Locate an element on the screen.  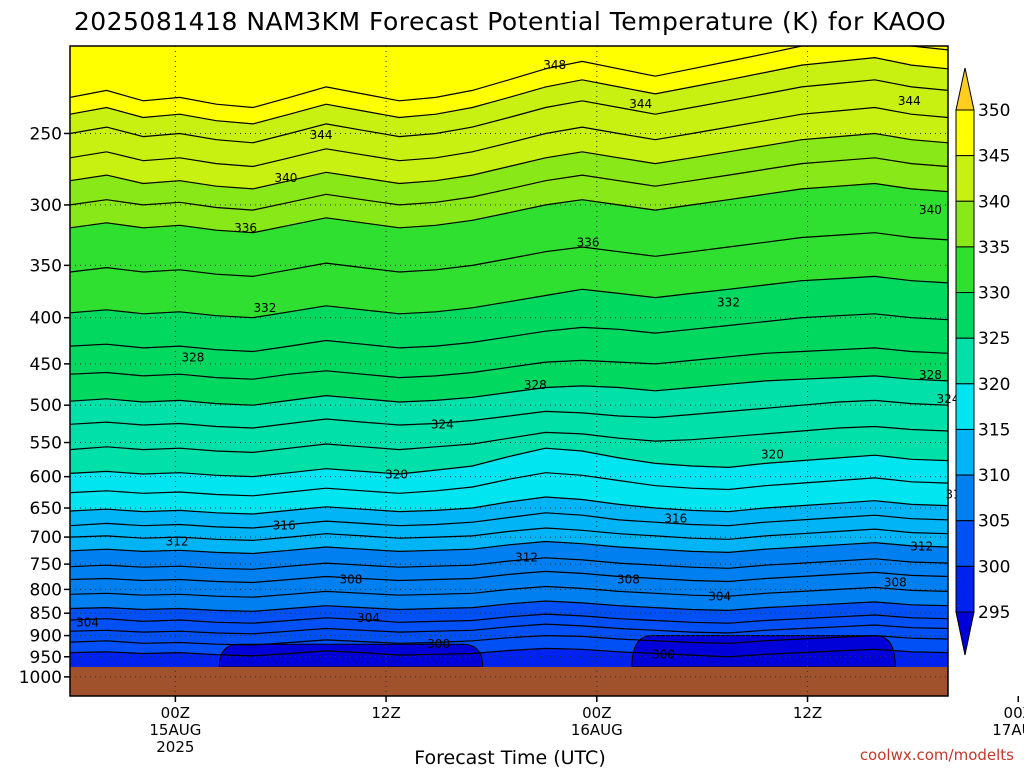
contour-label-328-11: 328 is located at coordinates (535, 385).